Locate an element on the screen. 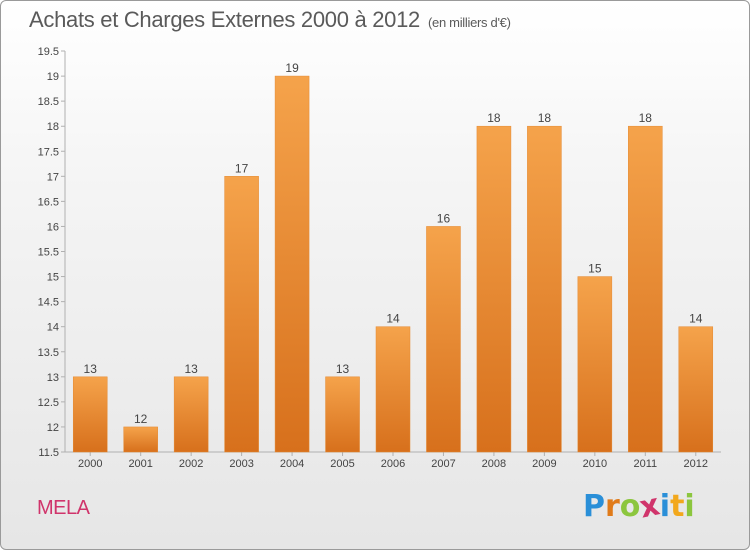  x-tick-label: 2008 is located at coordinates (494, 464).